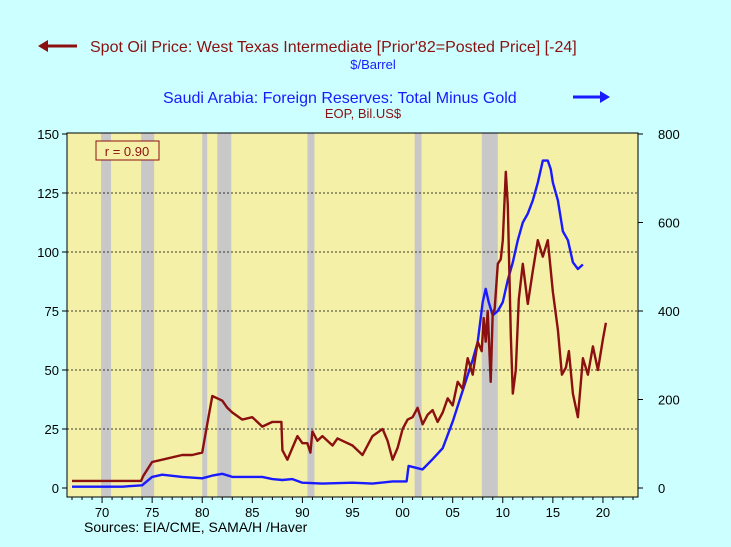 This screenshot has width=731, height=547. What do you see at coordinates (669, 400) in the screenshot?
I see `y-right-tick-label-200: 200` at bounding box center [669, 400].